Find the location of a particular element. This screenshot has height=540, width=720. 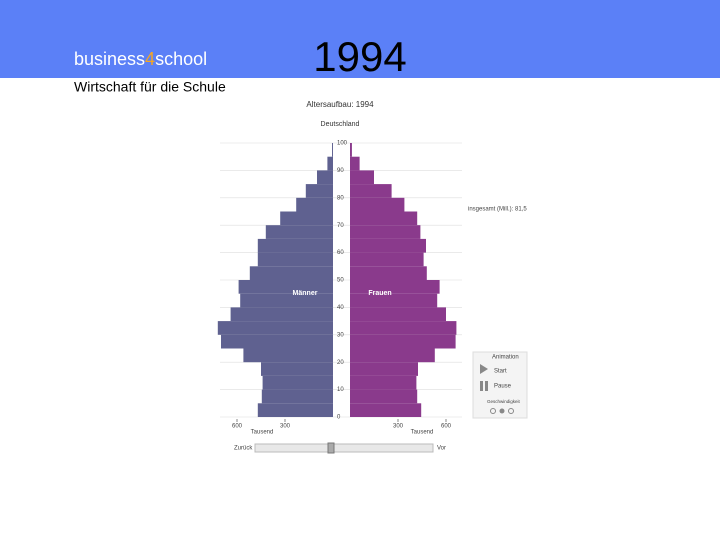

y-tick-label: 60 is located at coordinates (340, 253).